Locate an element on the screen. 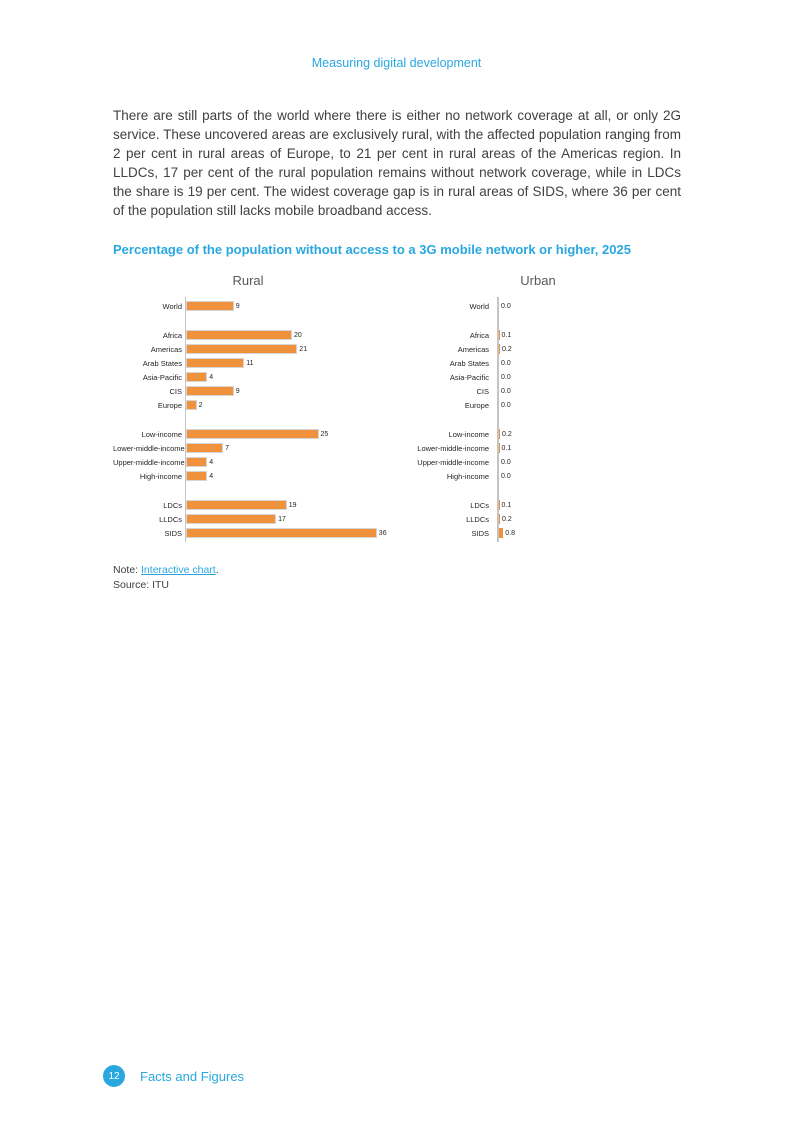 This screenshot has height=1121, width=793. note-label: Note: is located at coordinates (127, 570).